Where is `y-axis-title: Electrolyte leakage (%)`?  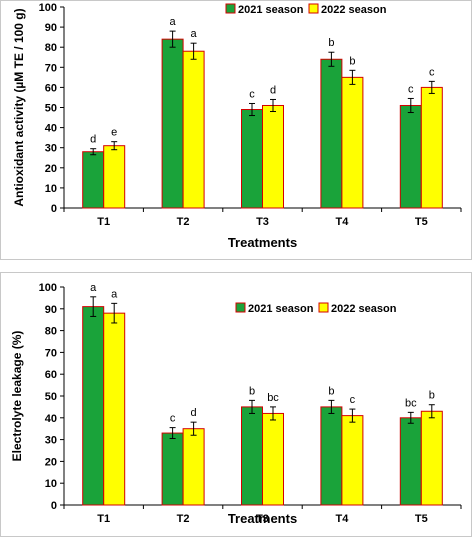 y-axis-title: Electrolyte leakage (%) is located at coordinates (17, 396).